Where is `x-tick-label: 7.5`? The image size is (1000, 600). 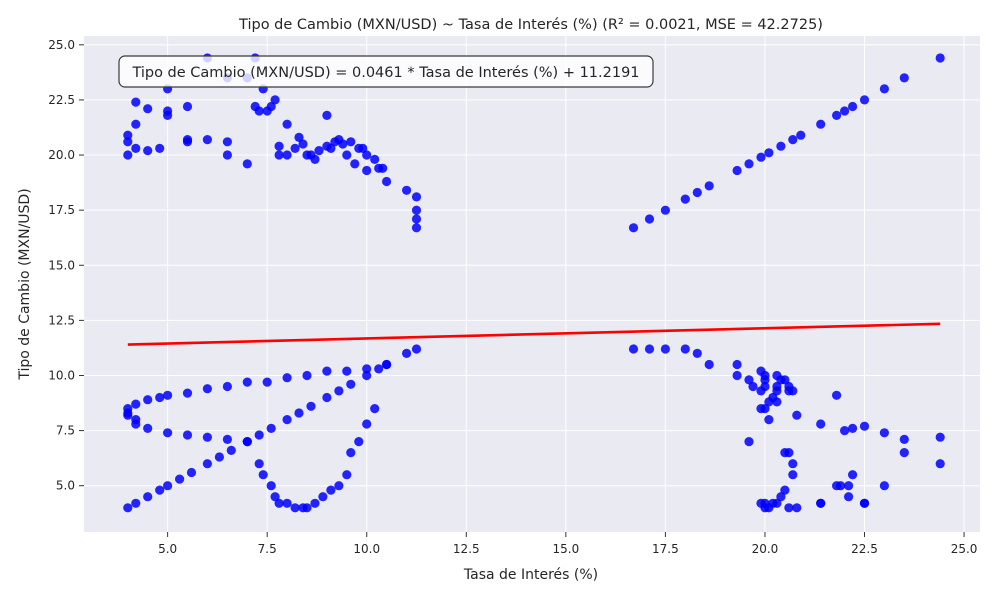
x-tick-label: 7.5 is located at coordinates (267, 549).